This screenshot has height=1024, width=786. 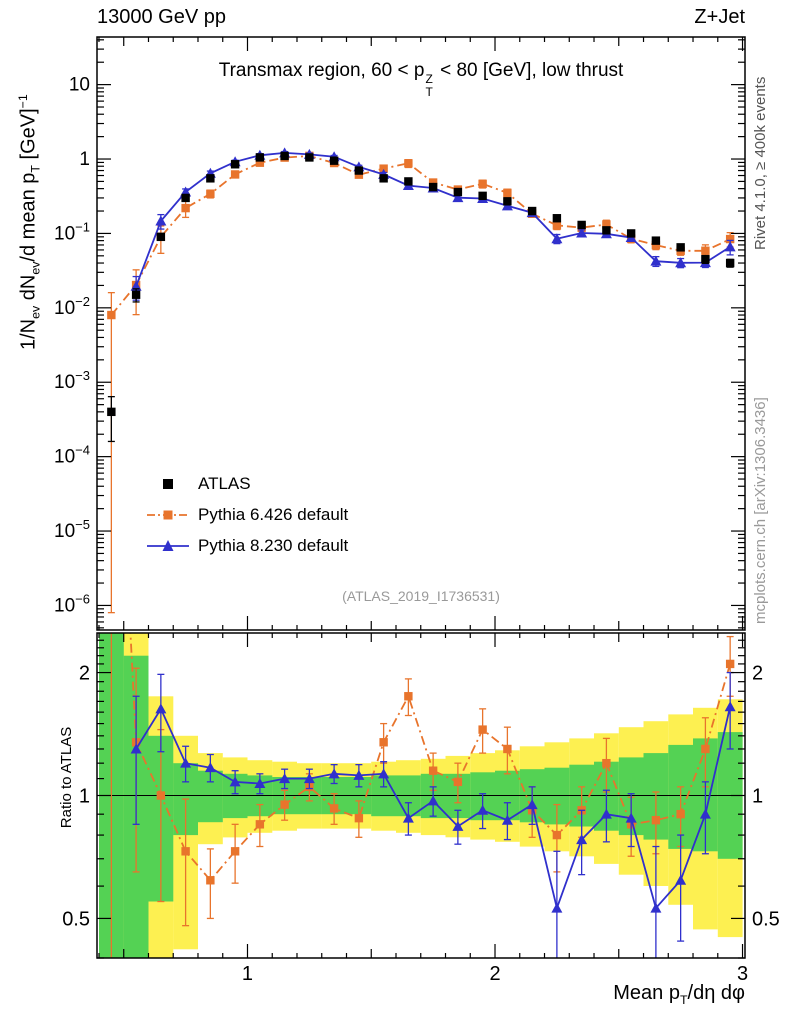 What do you see at coordinates (72, 380) in the screenshot?
I see `svg-text: 10⁻³` at bounding box center [72, 380].